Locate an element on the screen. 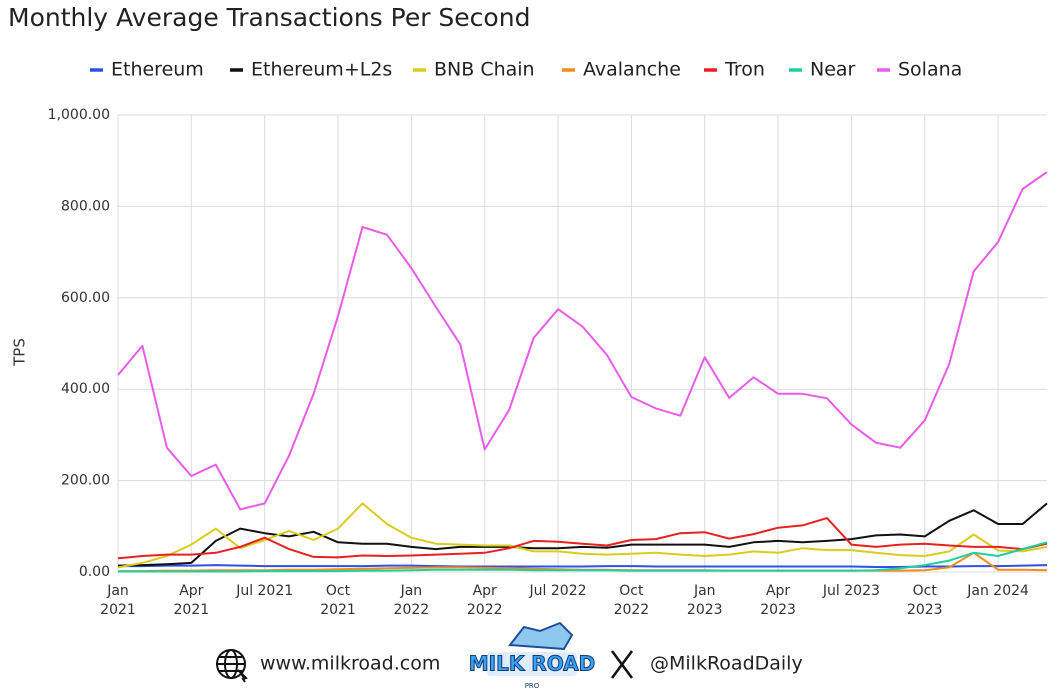 The width and height of the screenshot is (1062, 699). x-tick-label: Jan 2021 is located at coordinates (118, 600).